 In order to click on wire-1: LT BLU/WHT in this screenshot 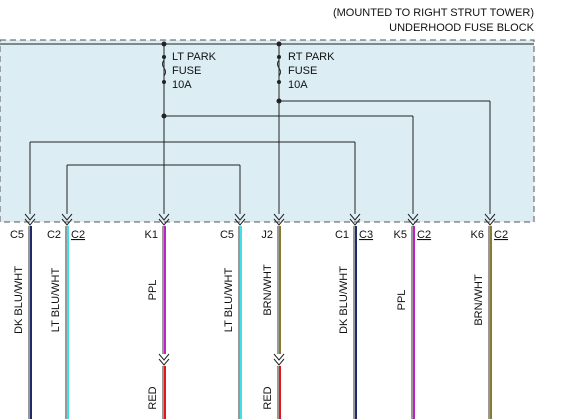, I will do `click(59, 322)`.